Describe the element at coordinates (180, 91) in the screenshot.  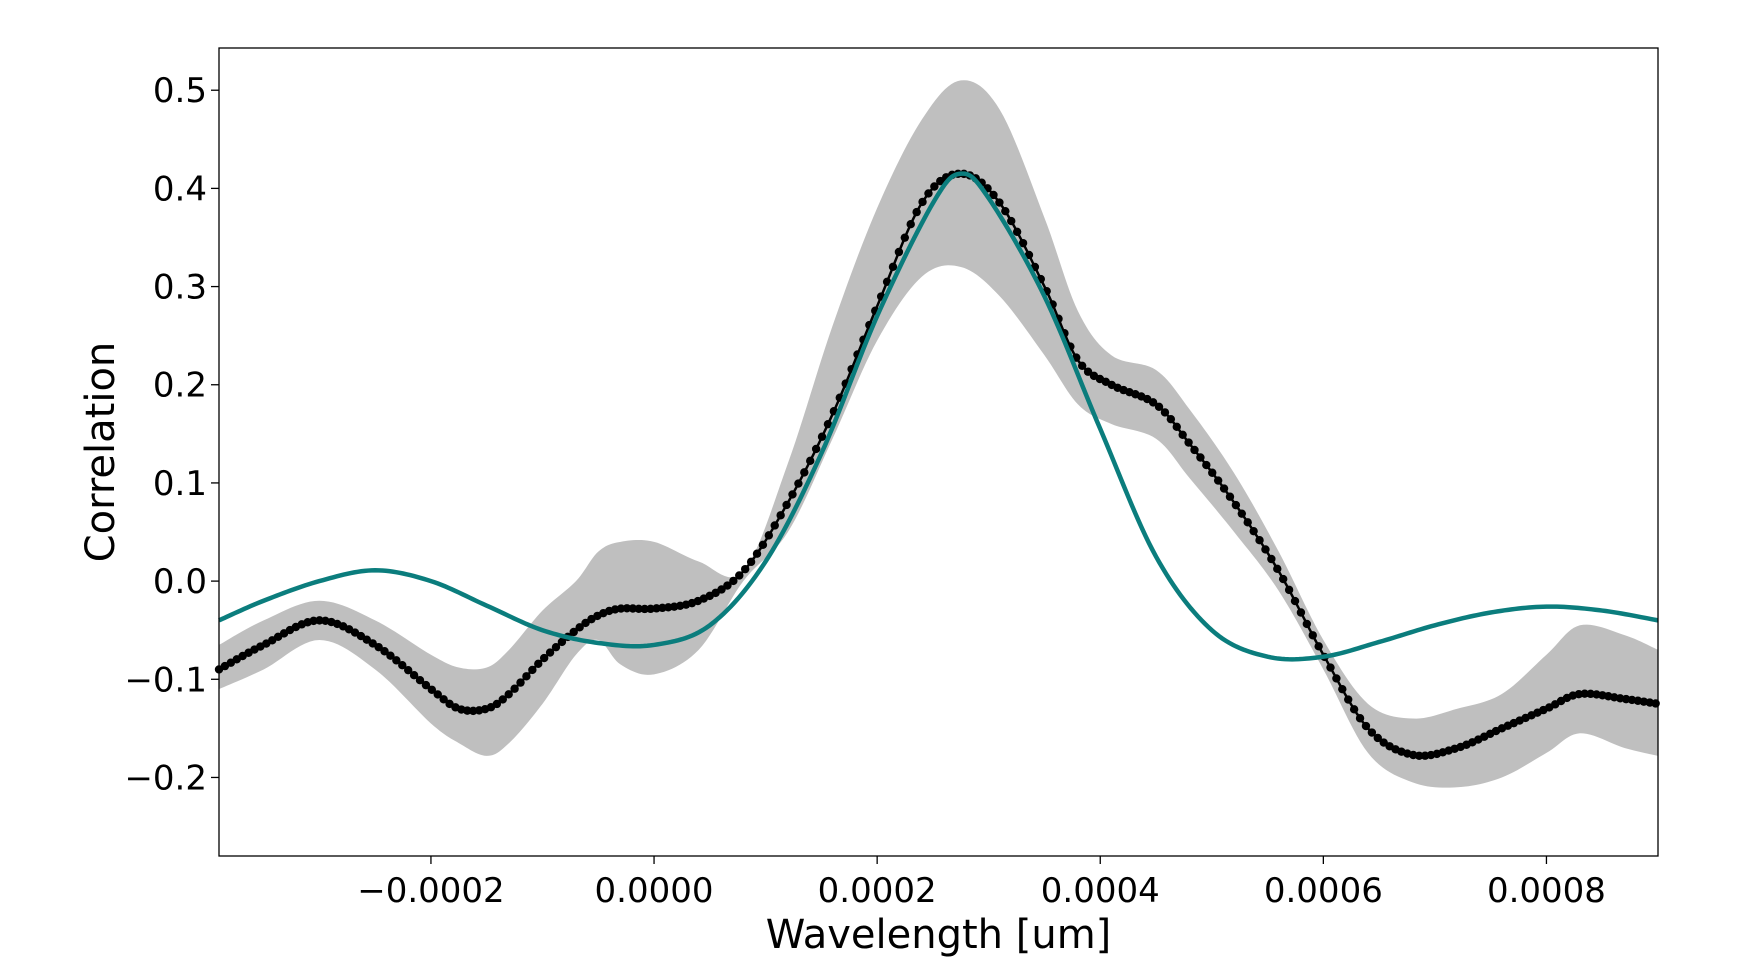
I see `y-tick-label: 0.5` at that location.